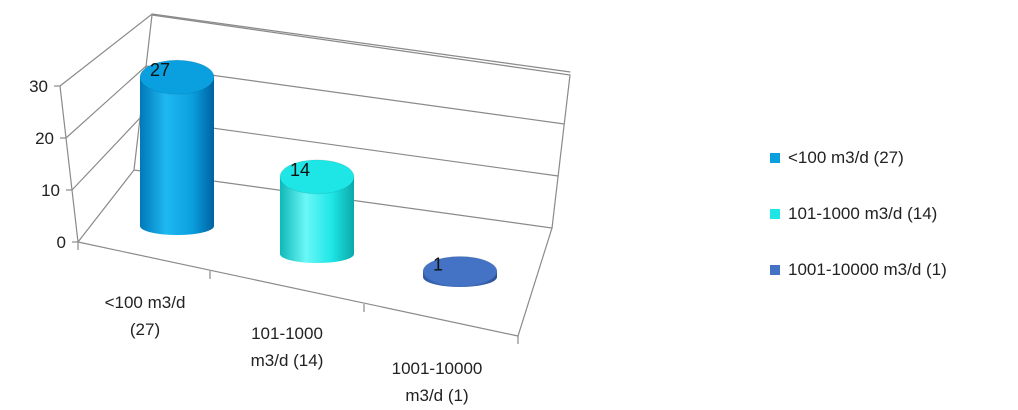 This screenshot has height=410, width=1018. What do you see at coordinates (50, 190) in the screenshot?
I see `y-tick-label: 10` at bounding box center [50, 190].